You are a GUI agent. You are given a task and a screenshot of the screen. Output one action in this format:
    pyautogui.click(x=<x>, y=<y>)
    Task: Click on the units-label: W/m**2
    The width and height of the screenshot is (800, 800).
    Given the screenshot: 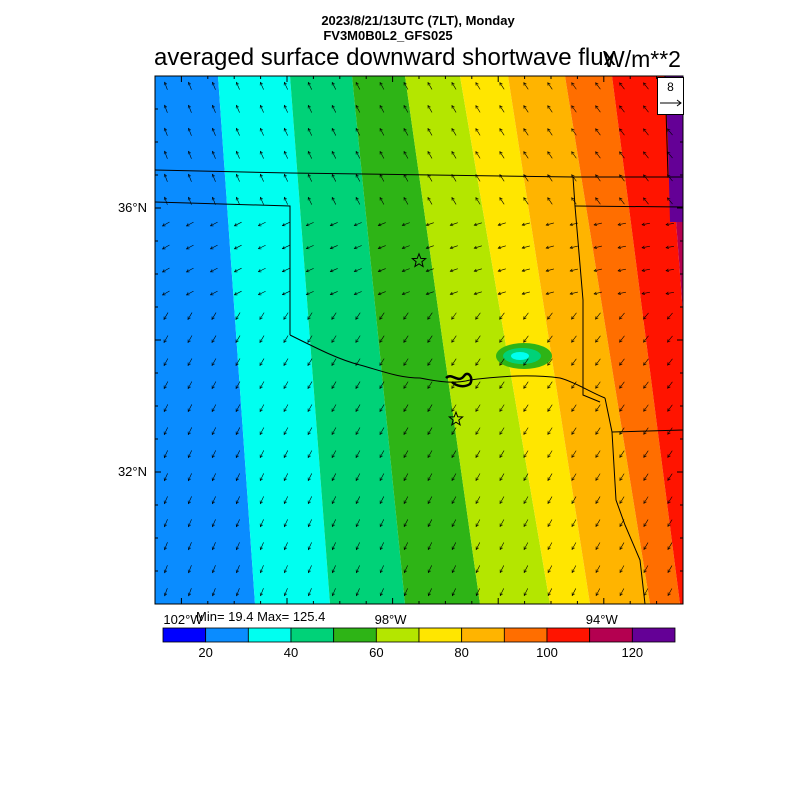 What is the action you would take?
    pyautogui.click(x=642, y=59)
    